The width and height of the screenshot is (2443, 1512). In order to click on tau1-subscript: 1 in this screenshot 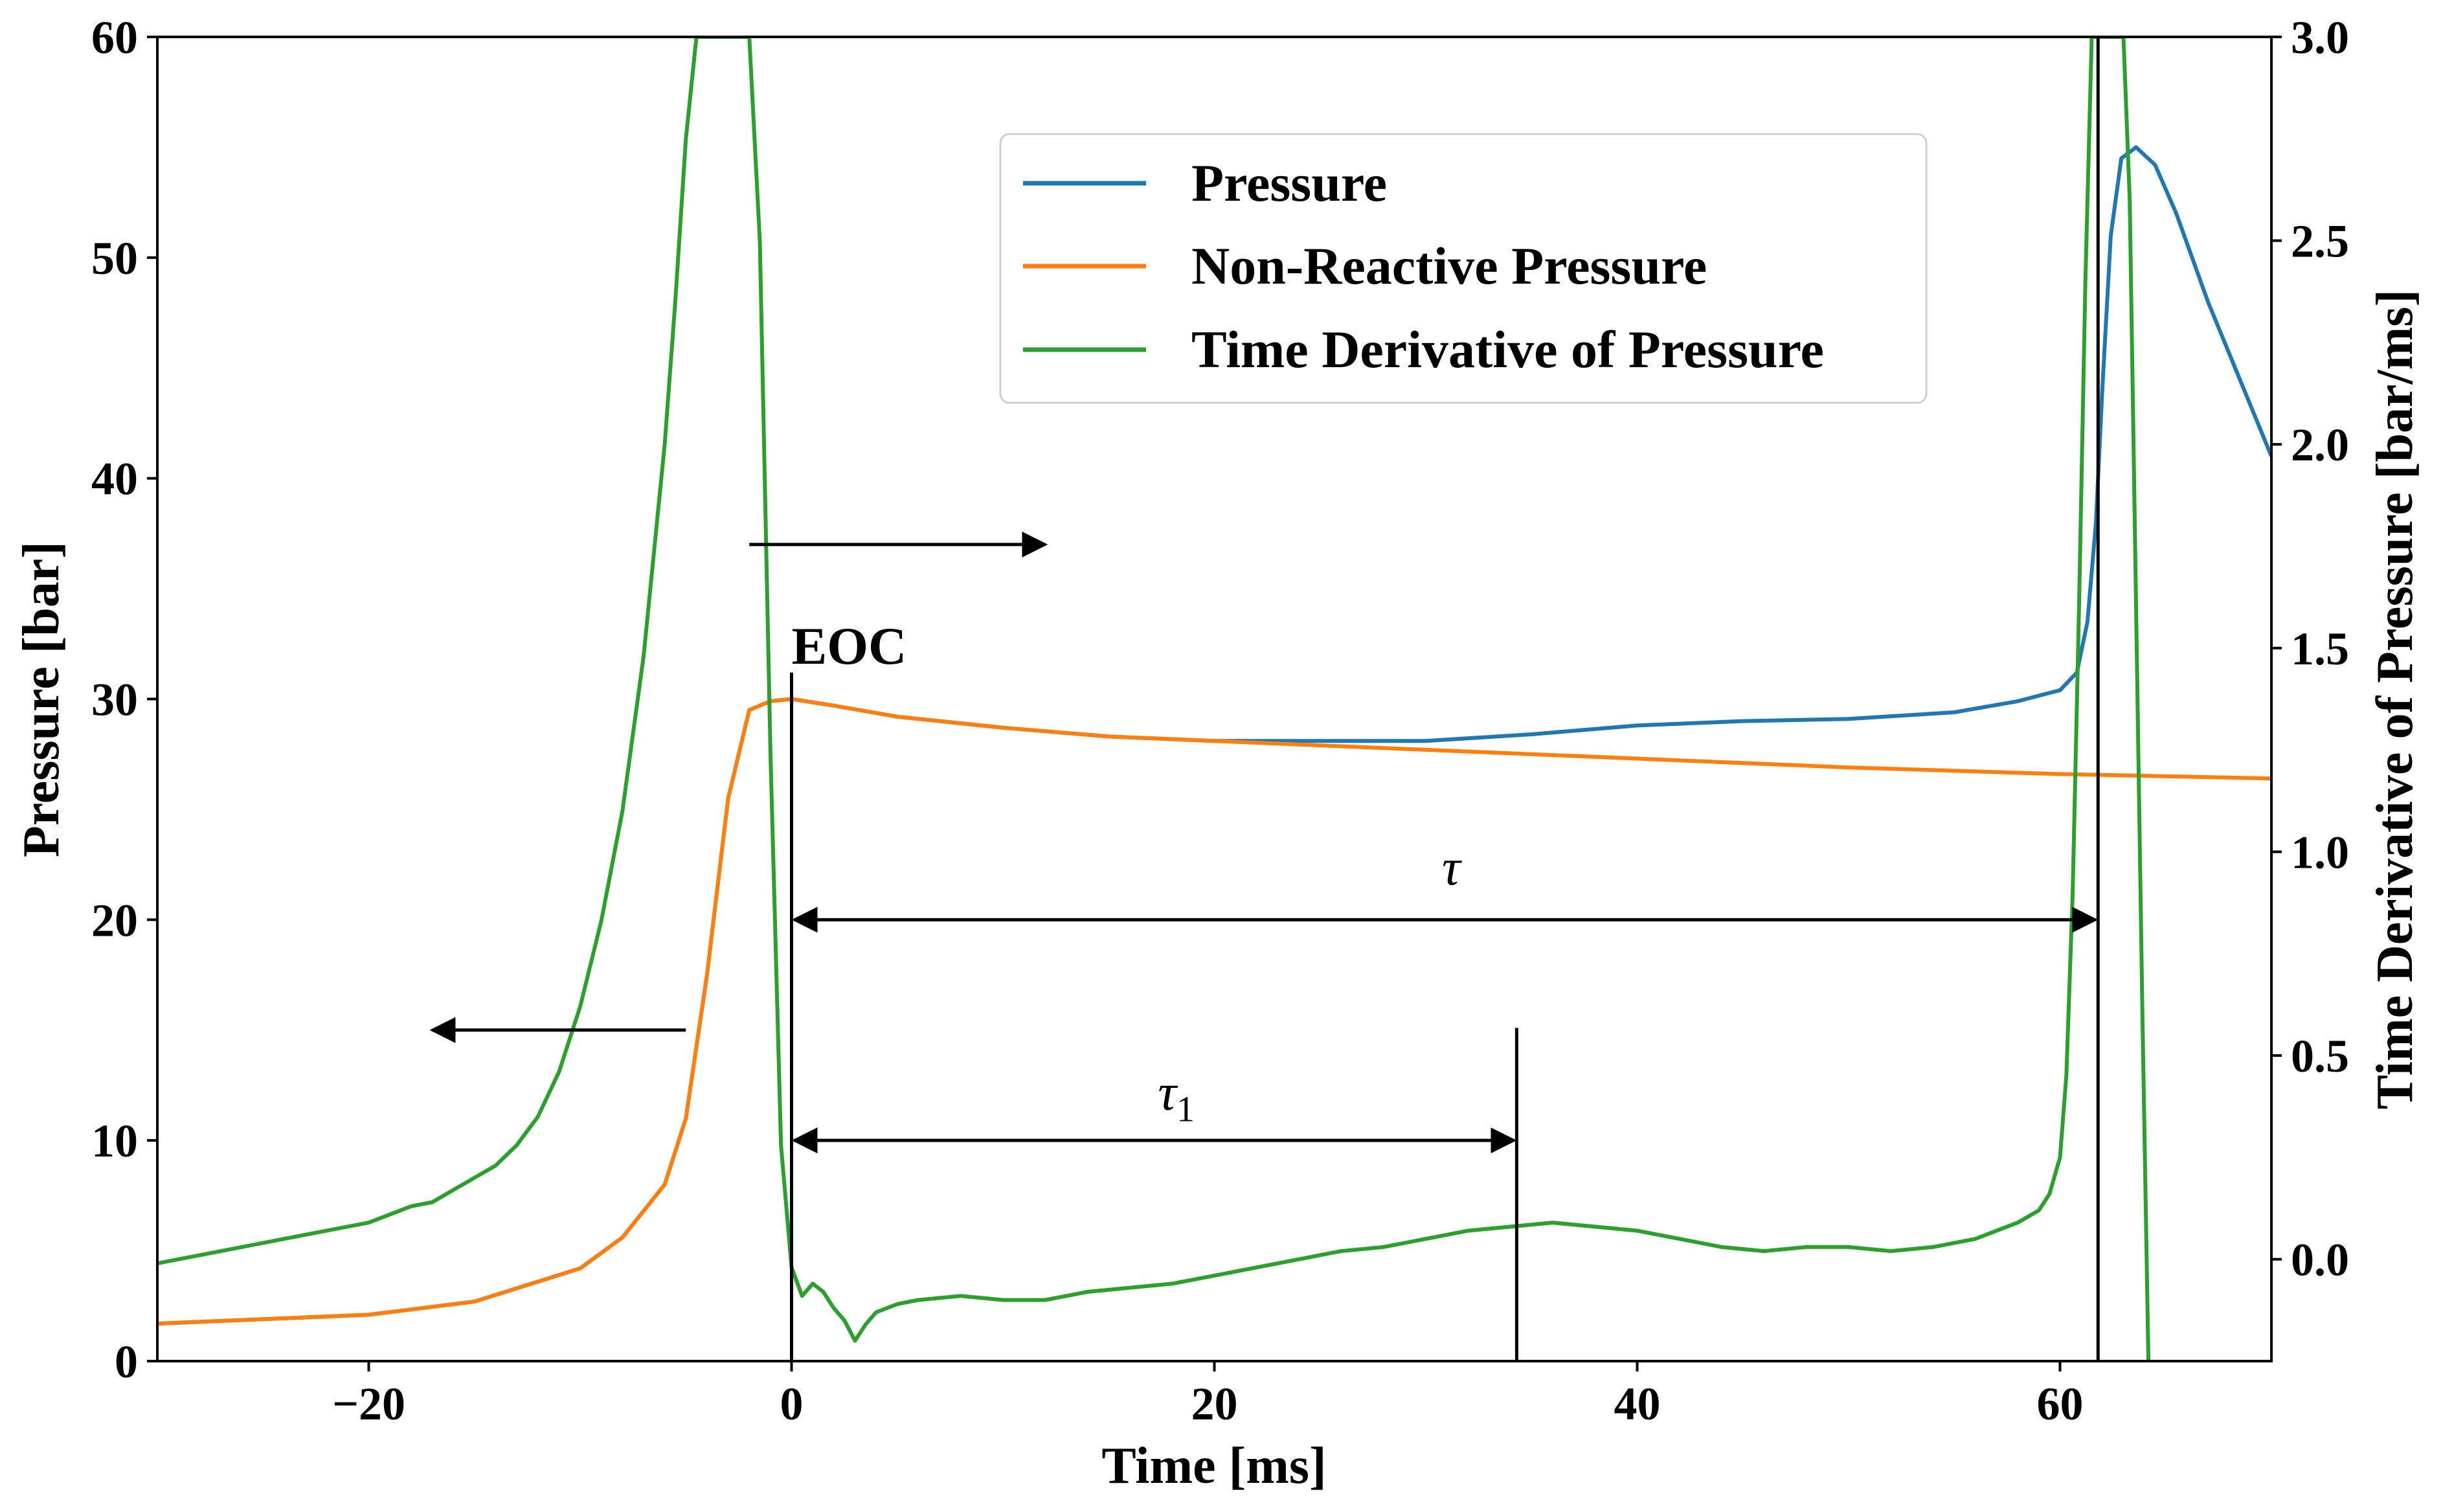, I will do `click(1185, 1109)`.